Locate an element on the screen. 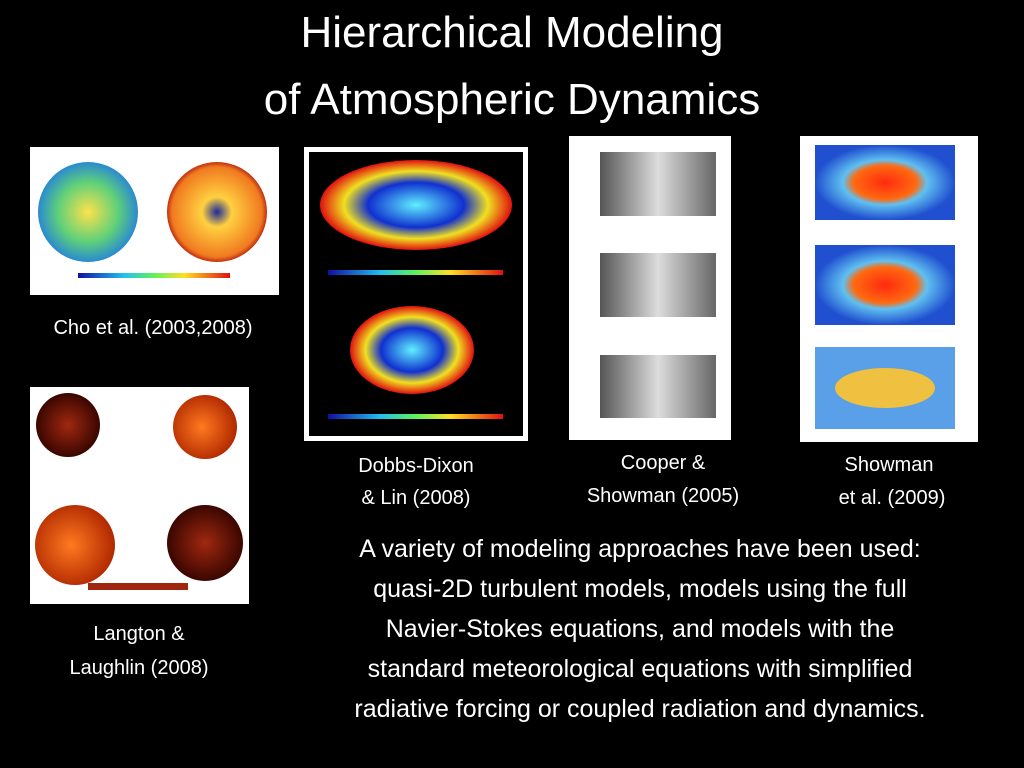  caption: Cooper & is located at coordinates (663, 463).